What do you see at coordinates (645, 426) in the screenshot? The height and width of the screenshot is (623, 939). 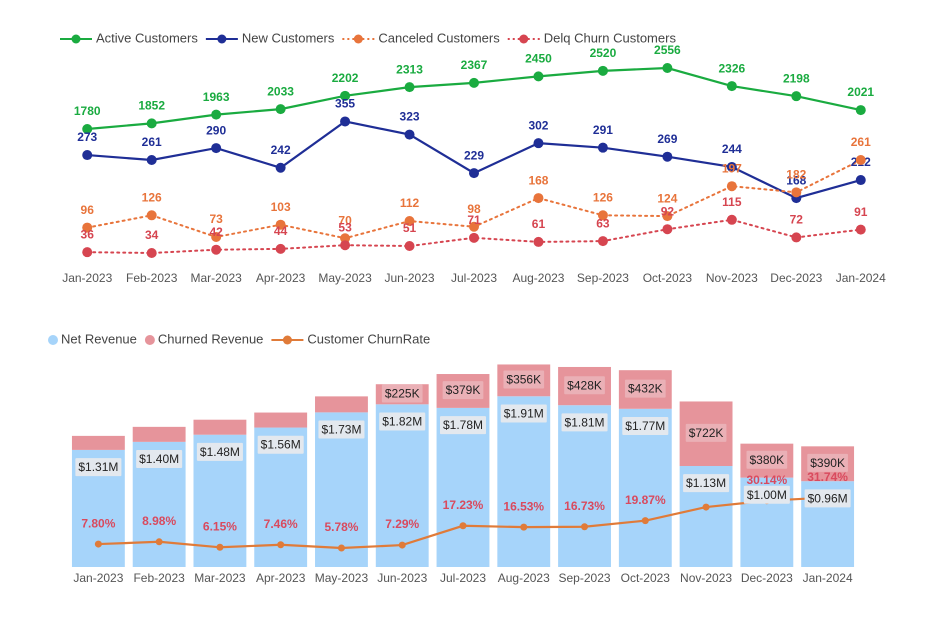 I see `bar-label: $1.77M` at bounding box center [645, 426].